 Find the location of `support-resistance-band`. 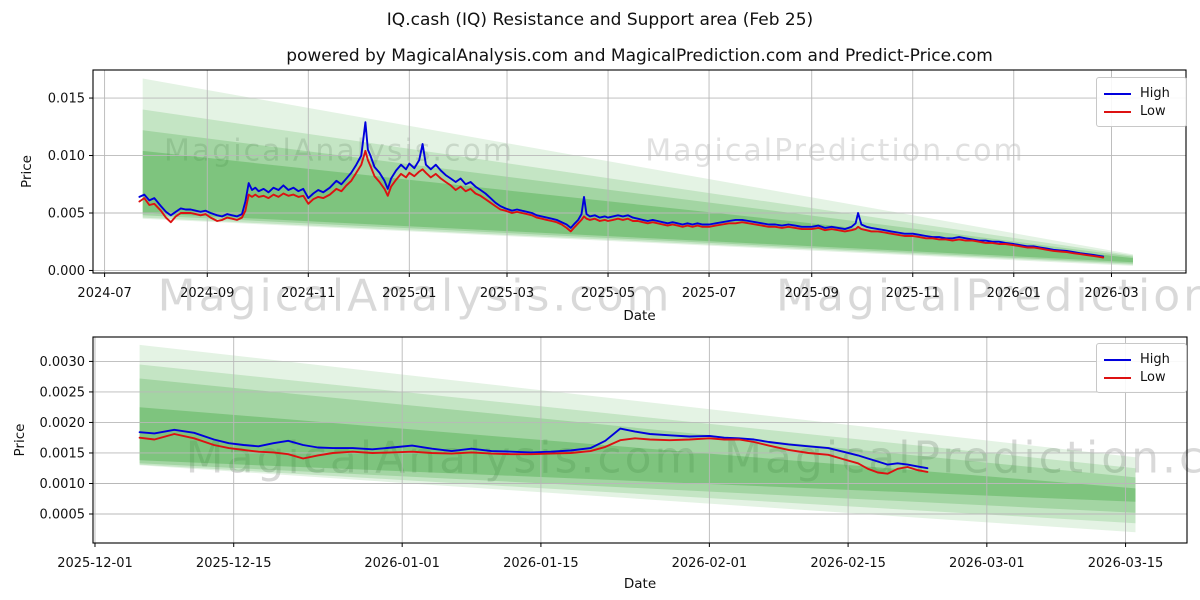

support-resistance-band is located at coordinates (637, 454).